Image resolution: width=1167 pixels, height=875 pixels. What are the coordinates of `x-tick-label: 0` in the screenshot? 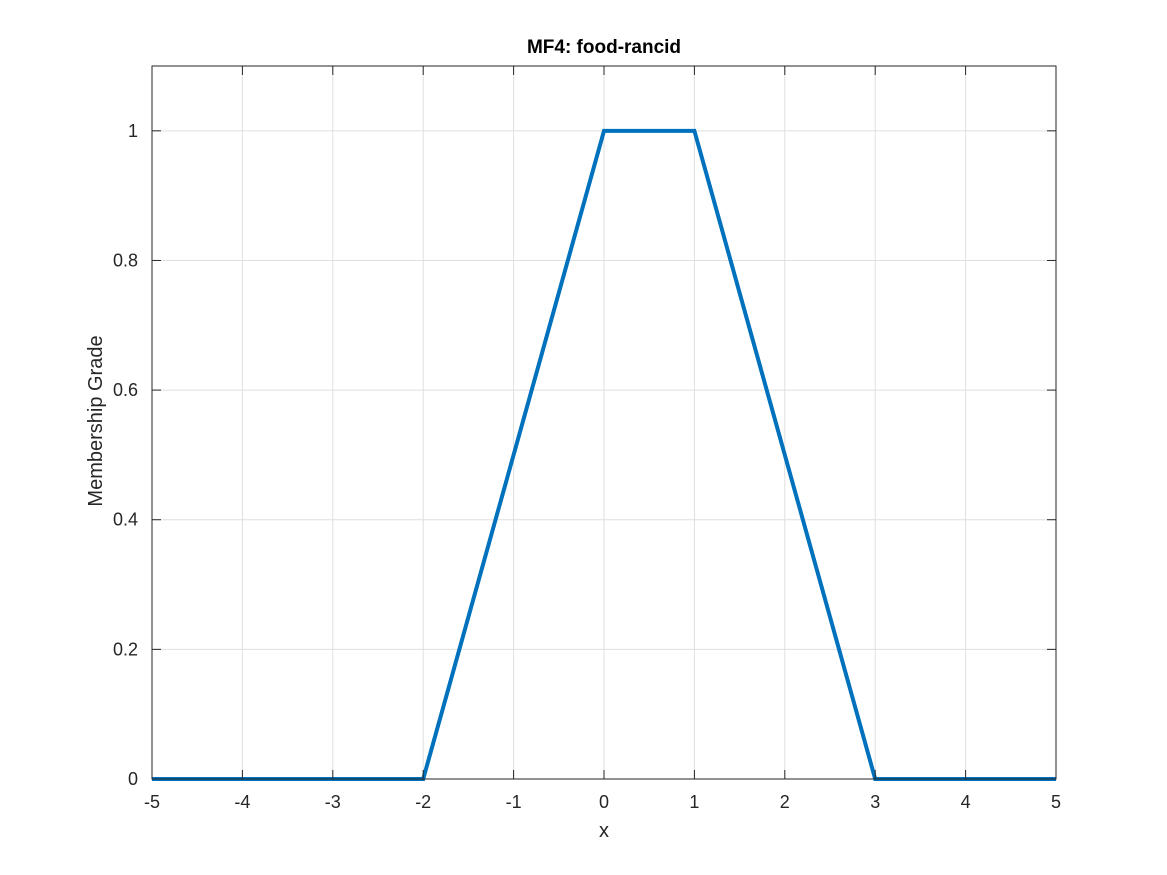 It's located at (604, 802).